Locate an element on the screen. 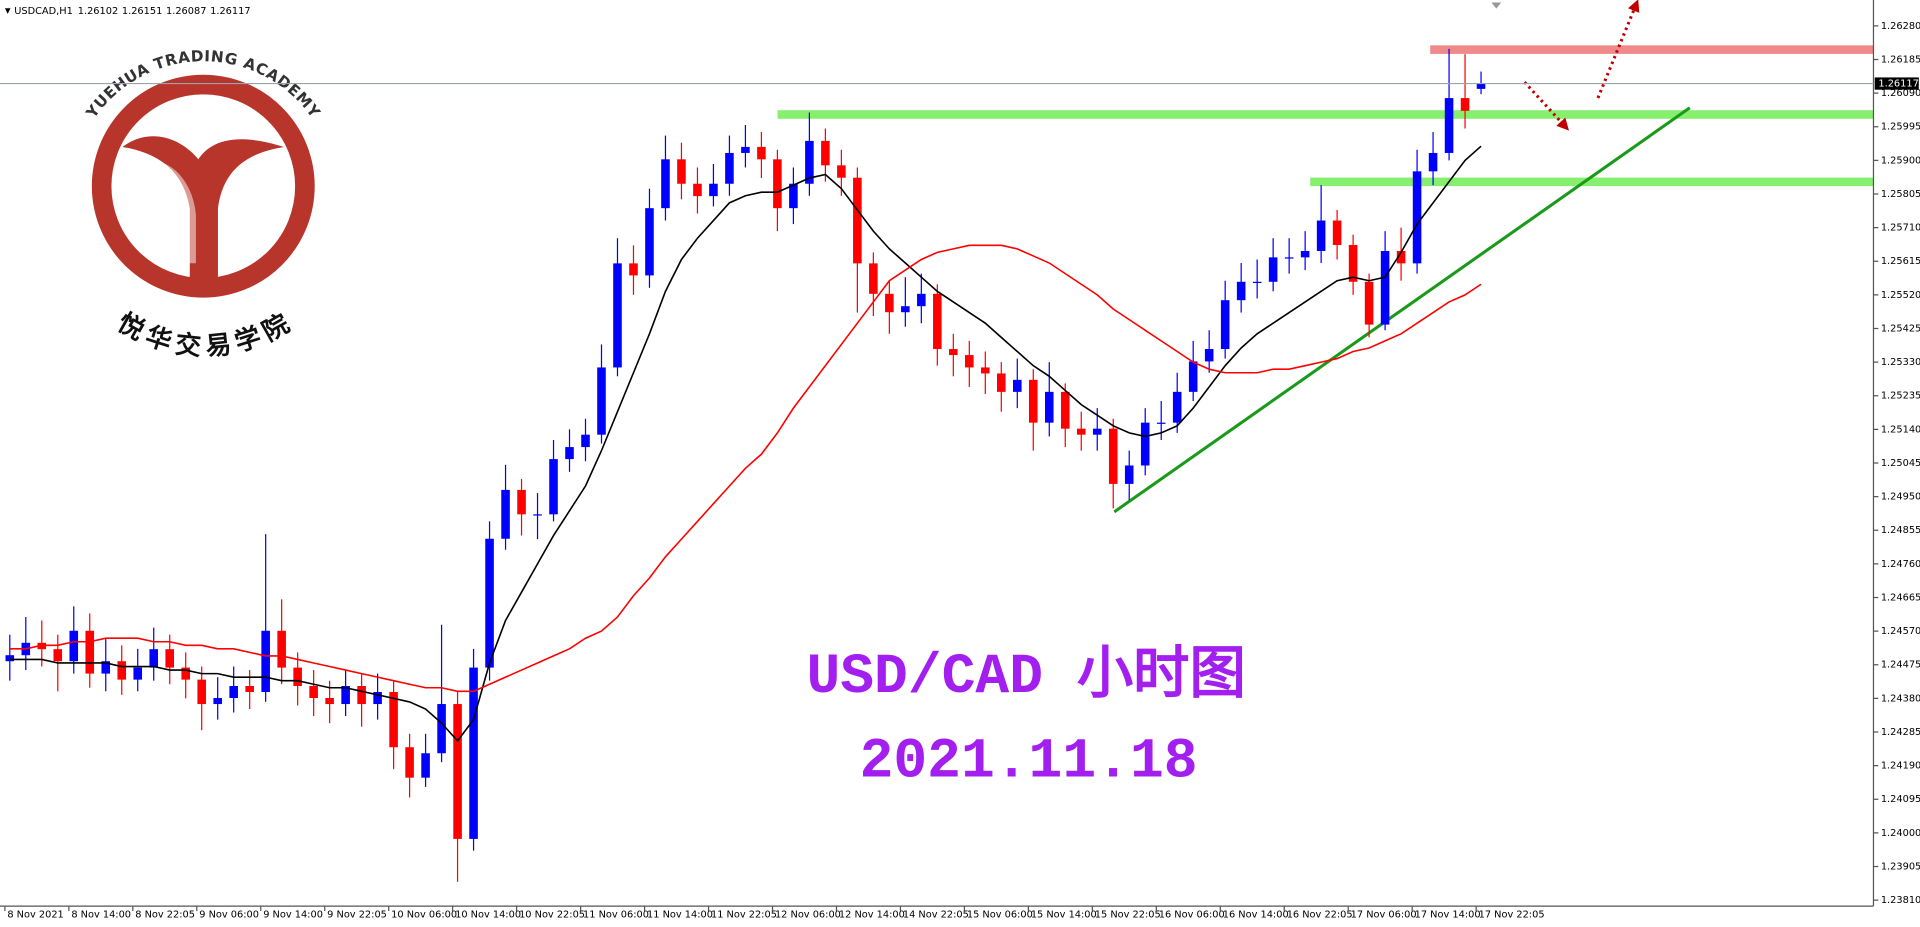 This screenshot has height=927, width=1920. y-tick-label: 1.24760 is located at coordinates (1900, 564).